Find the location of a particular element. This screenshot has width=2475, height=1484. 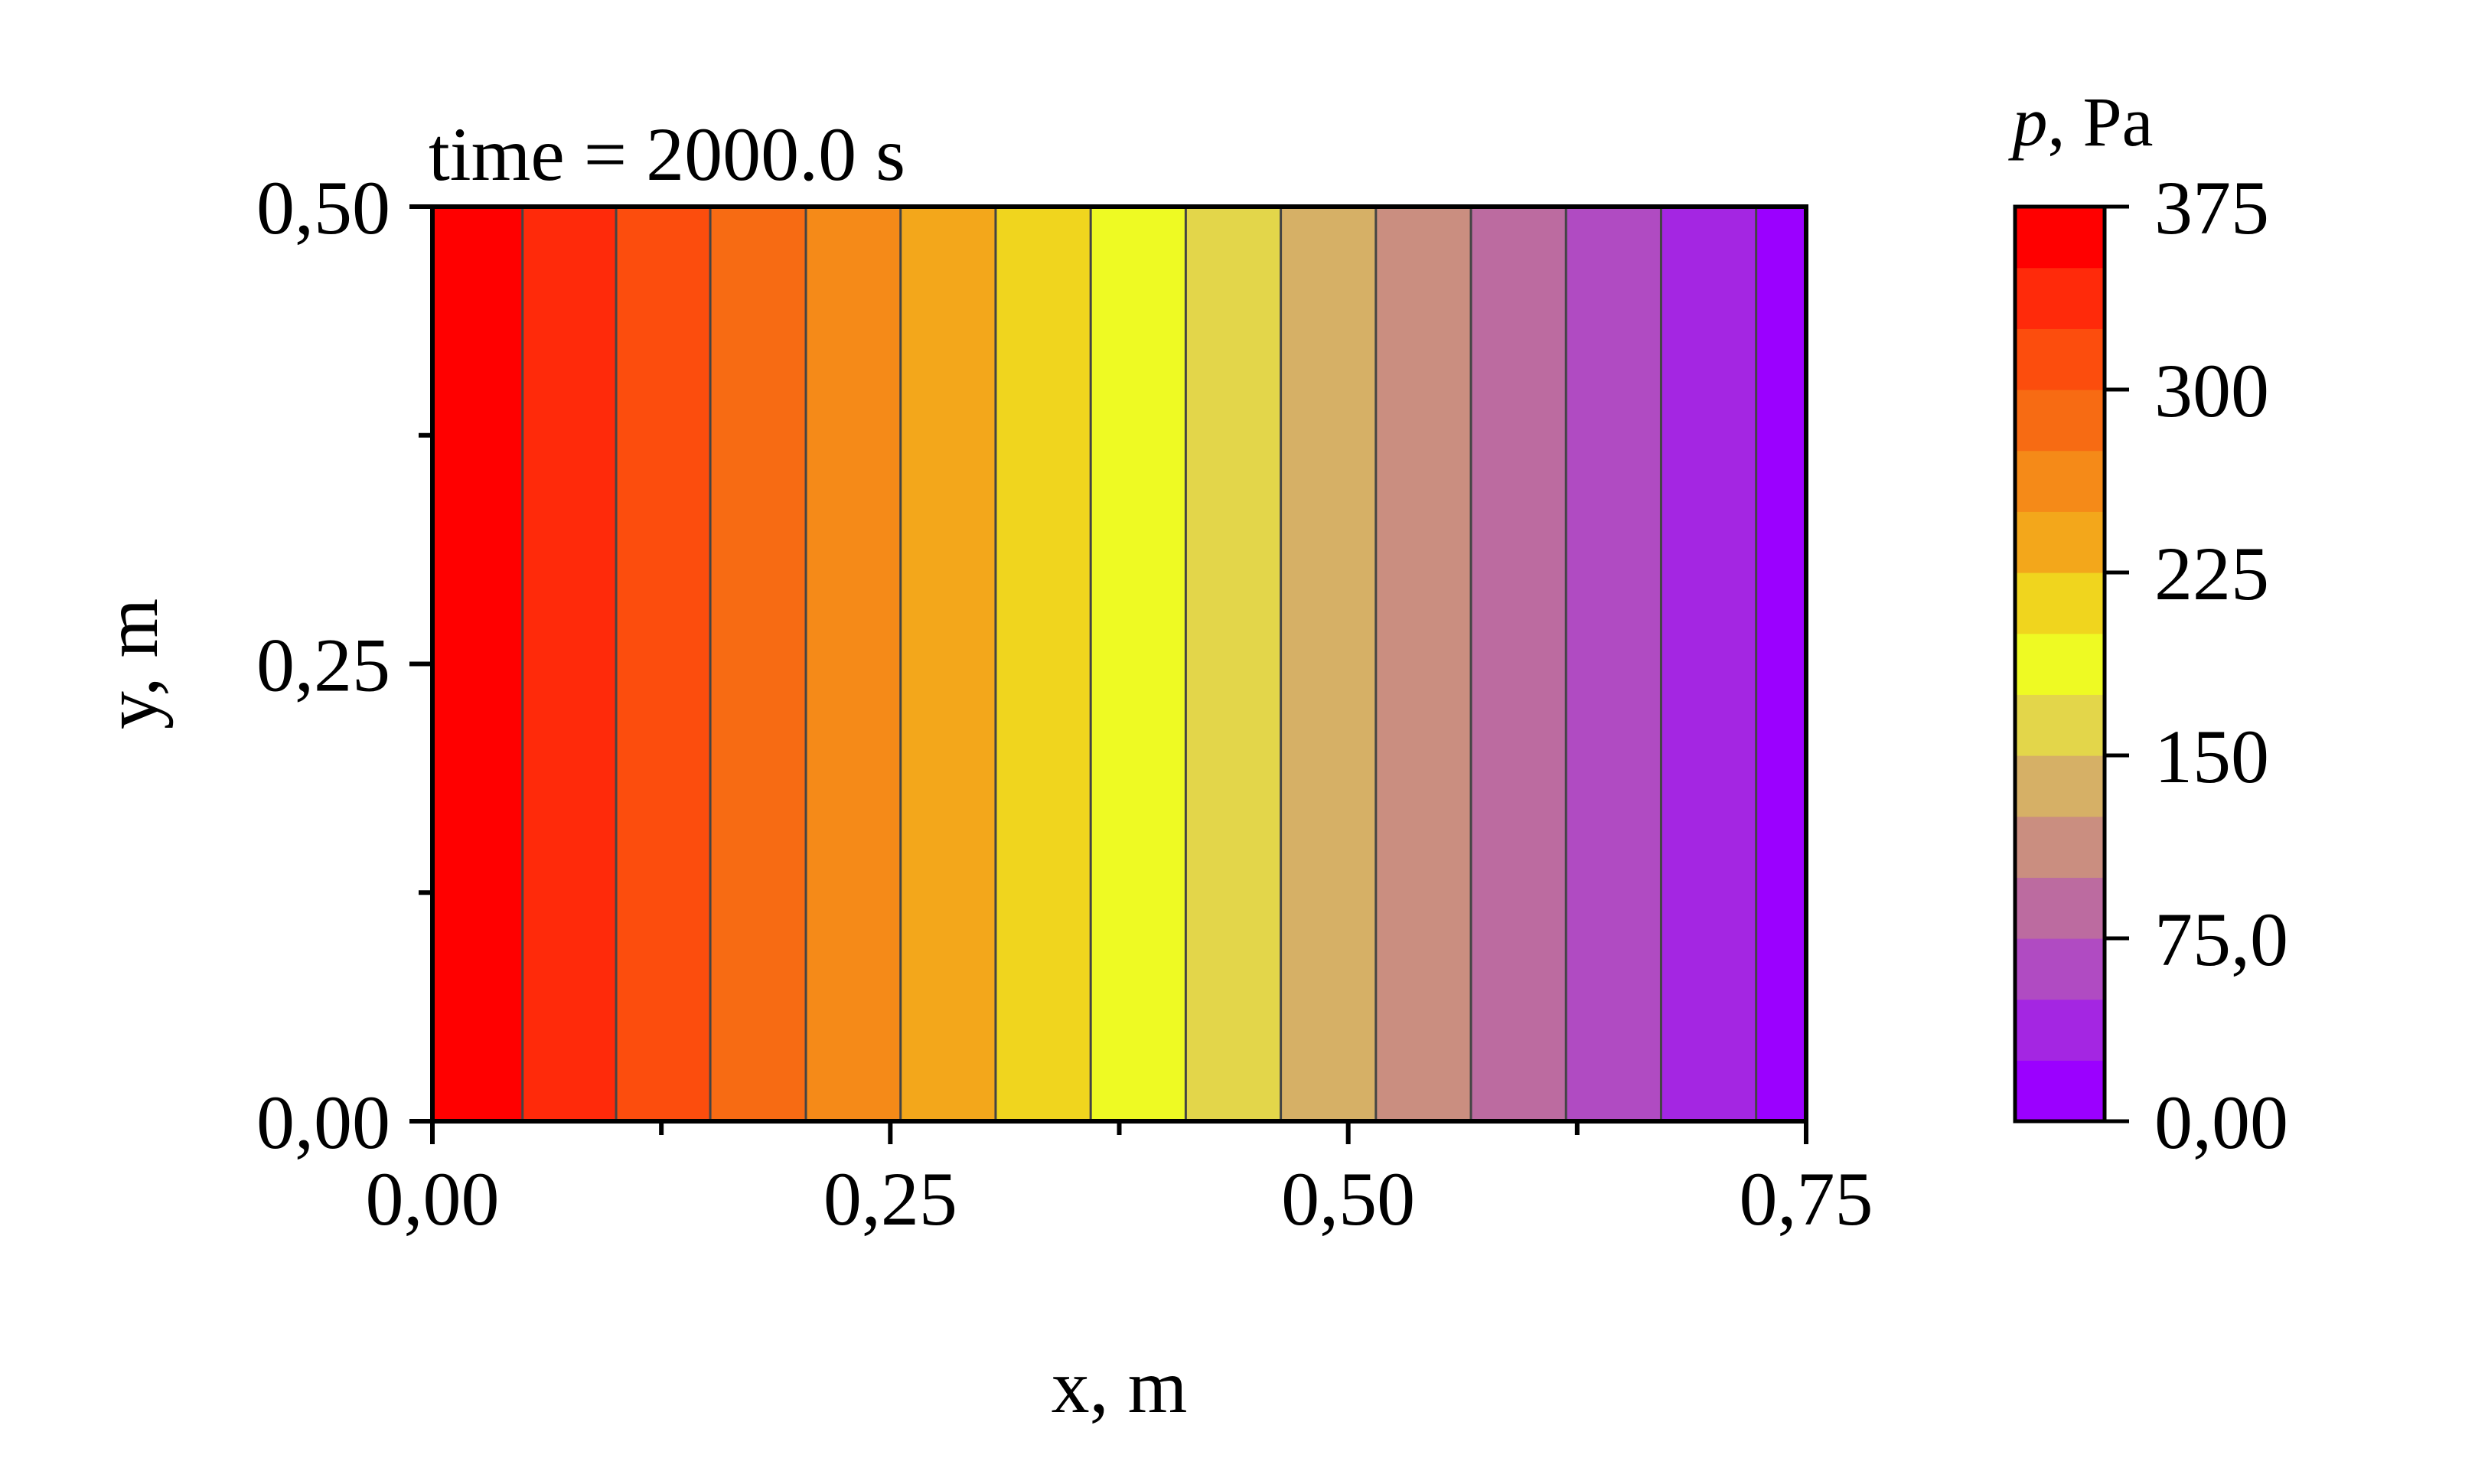

x-tick-label: 0,25 is located at coordinates (890, 1198).